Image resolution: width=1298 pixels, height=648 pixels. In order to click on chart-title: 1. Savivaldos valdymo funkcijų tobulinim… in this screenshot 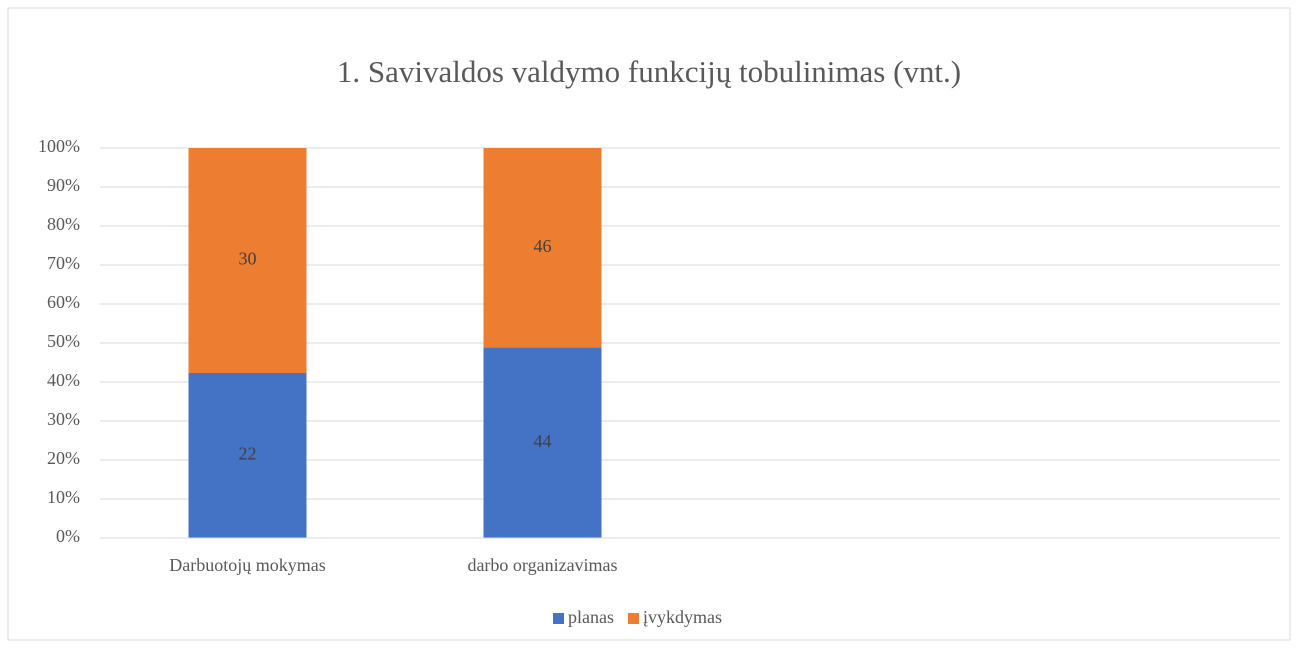, I will do `click(649, 71)`.